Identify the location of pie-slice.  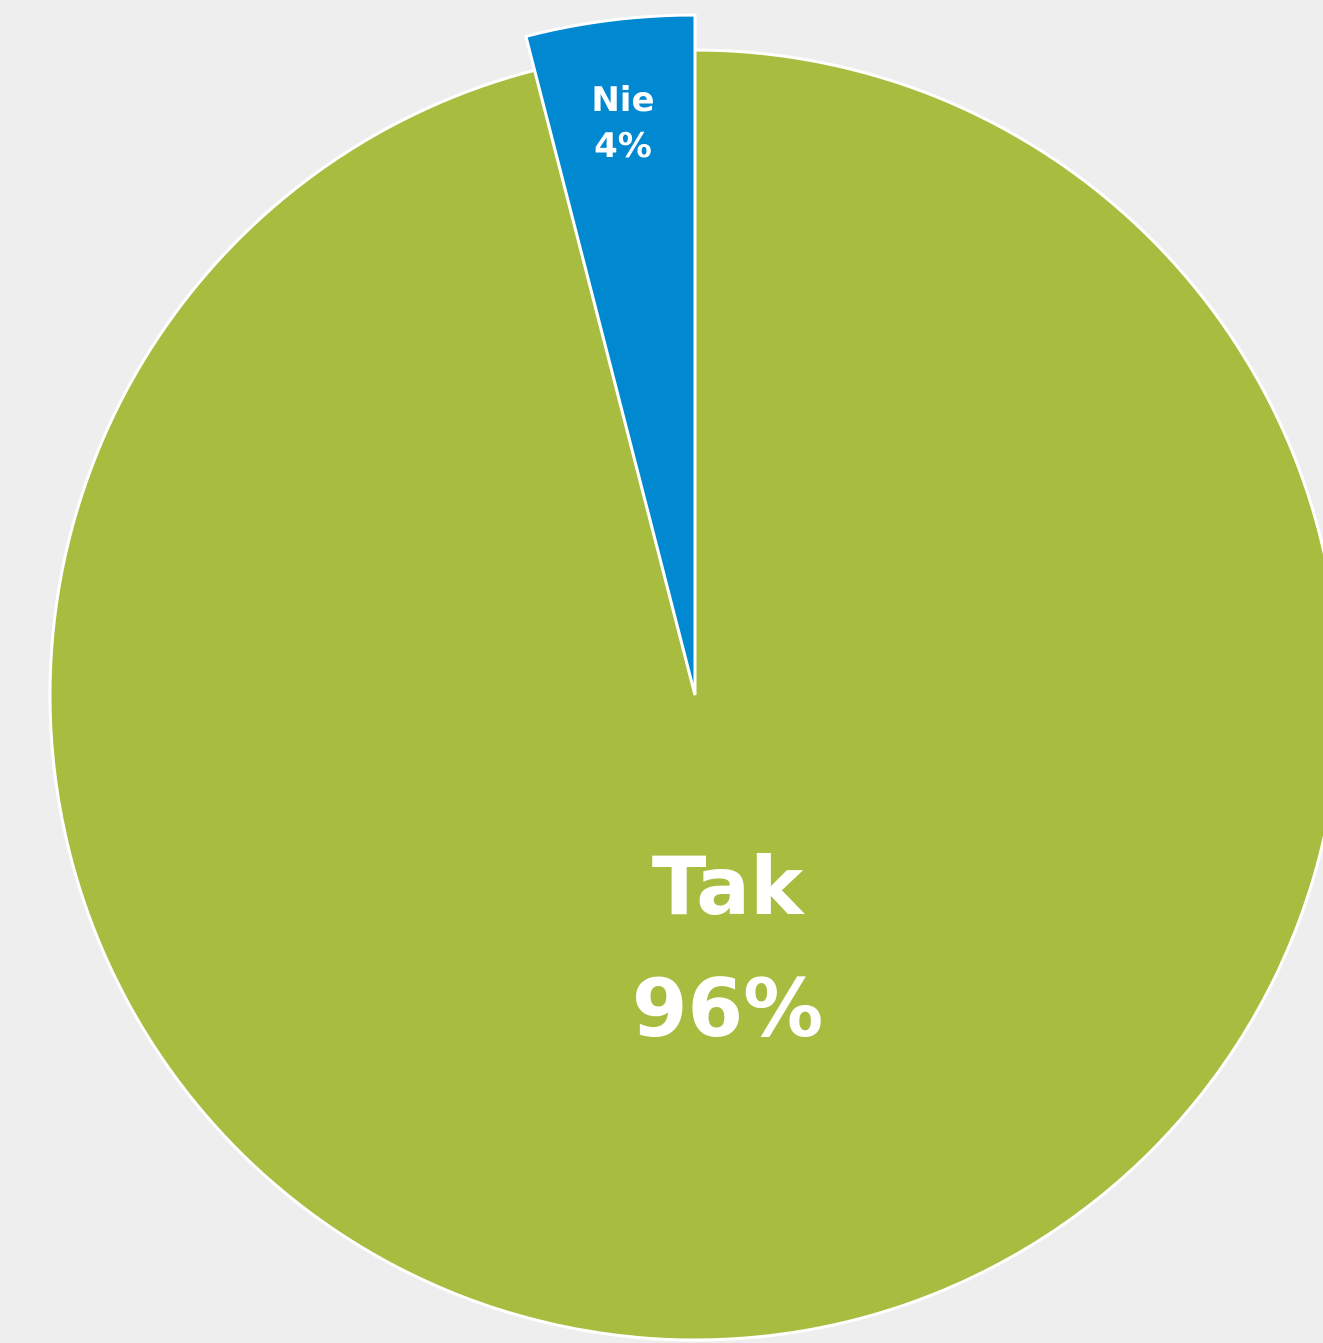
(610, 354).